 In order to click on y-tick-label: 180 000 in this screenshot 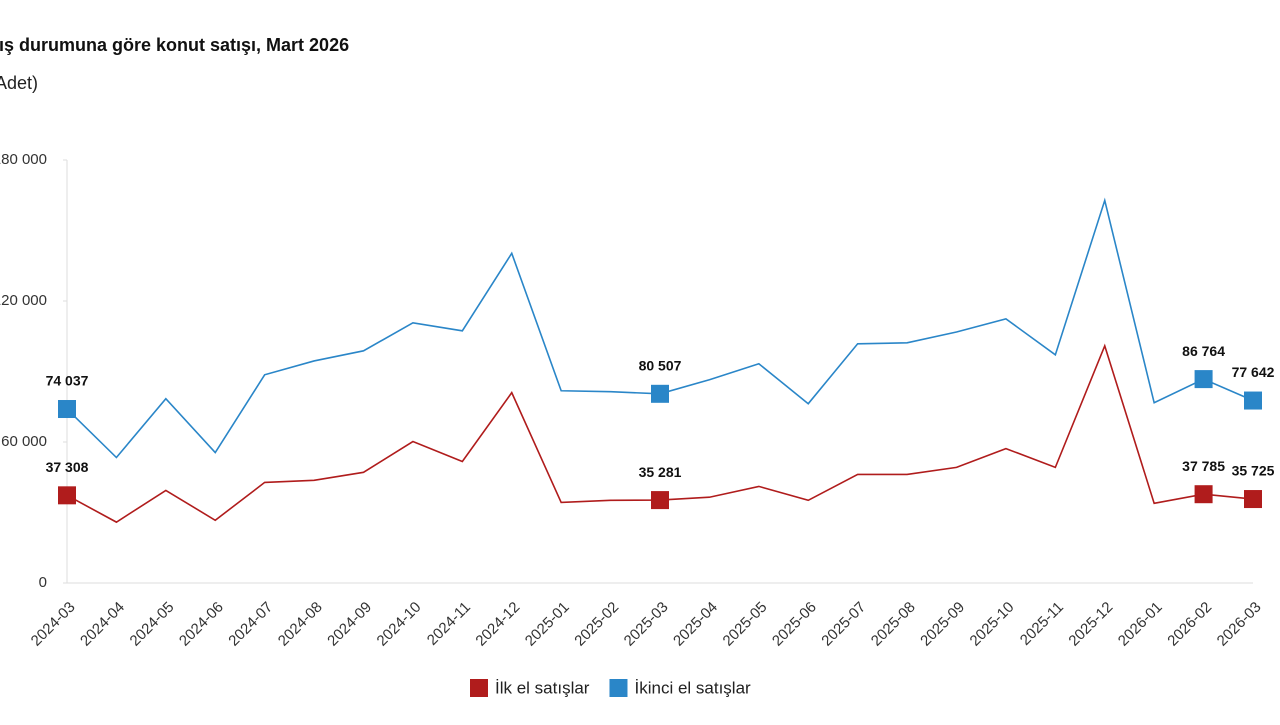, I will do `click(23, 159)`.